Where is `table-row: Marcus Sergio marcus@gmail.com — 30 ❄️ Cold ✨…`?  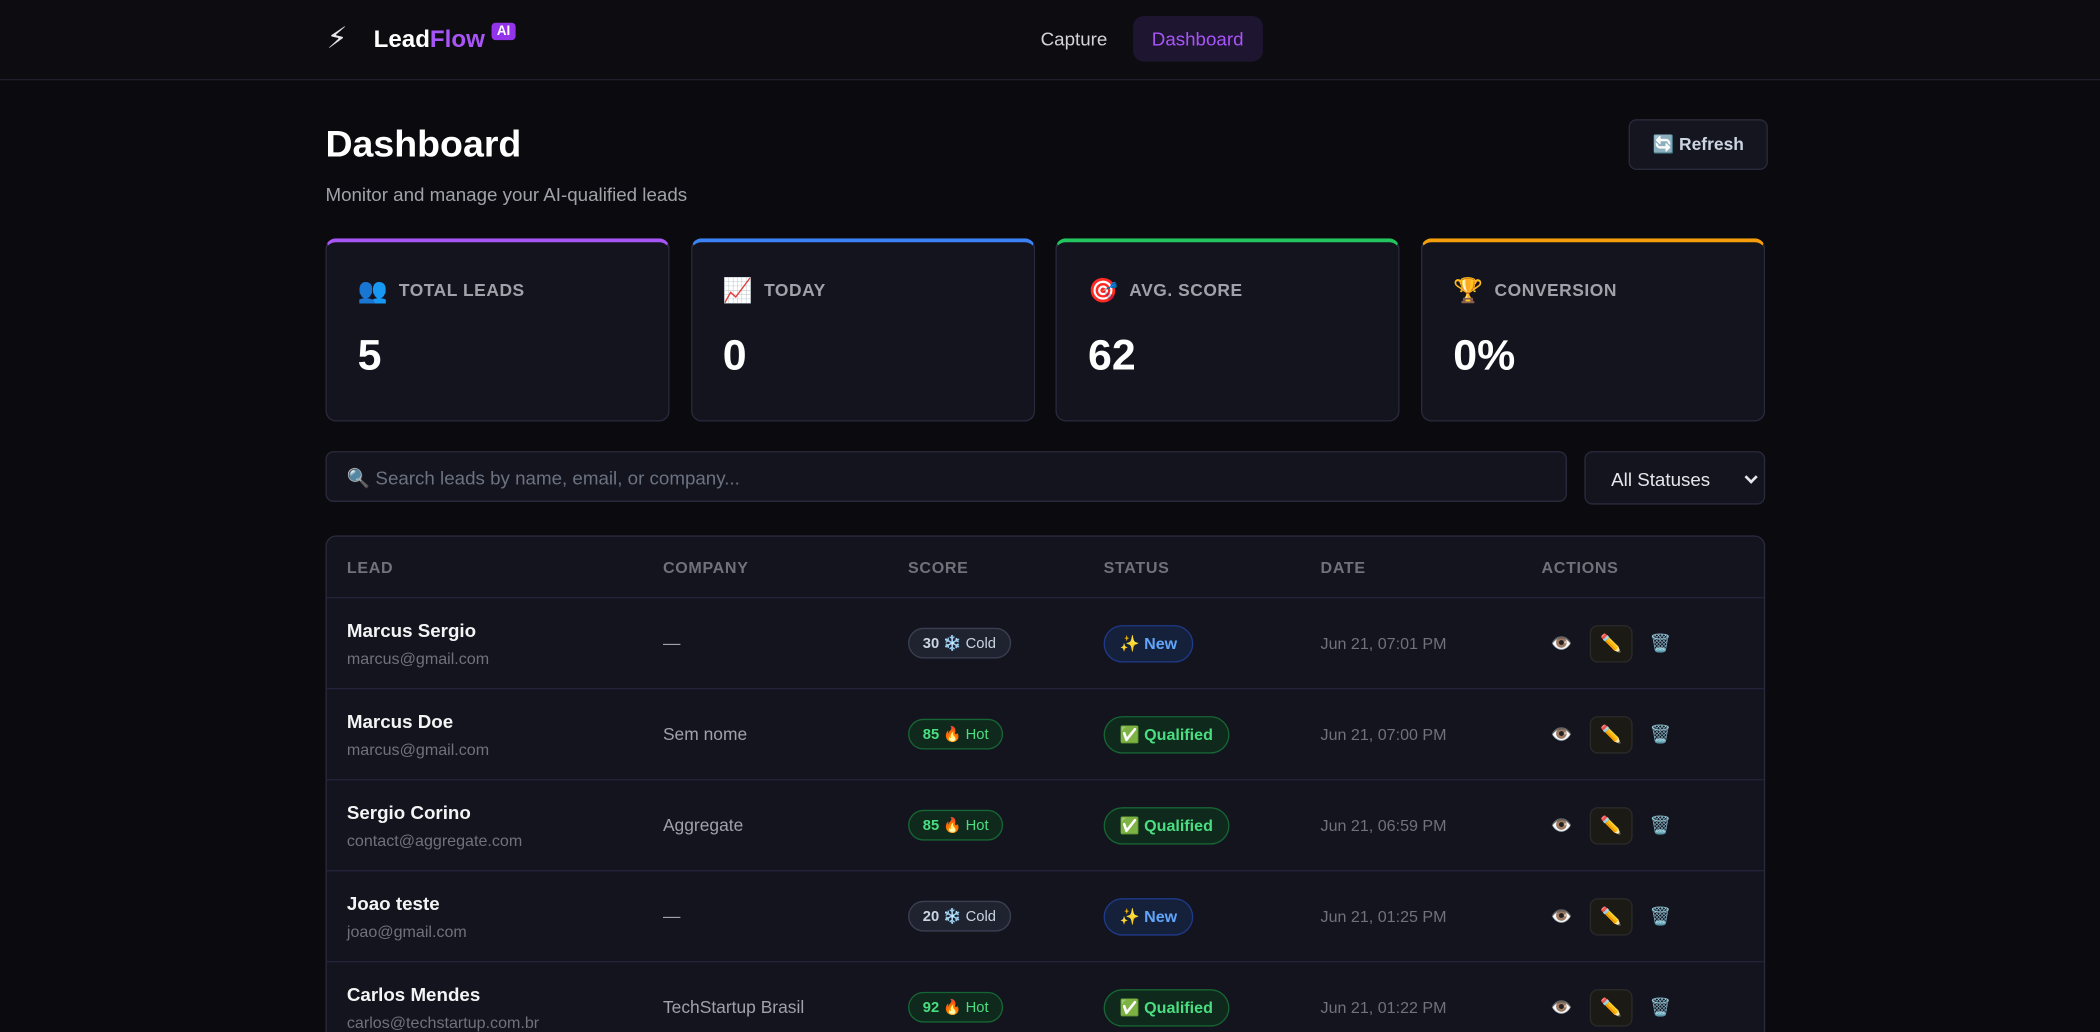 table-row: Marcus Sergio marcus@gmail.com — 30 ❄️ Cold ✨… is located at coordinates (1045, 644).